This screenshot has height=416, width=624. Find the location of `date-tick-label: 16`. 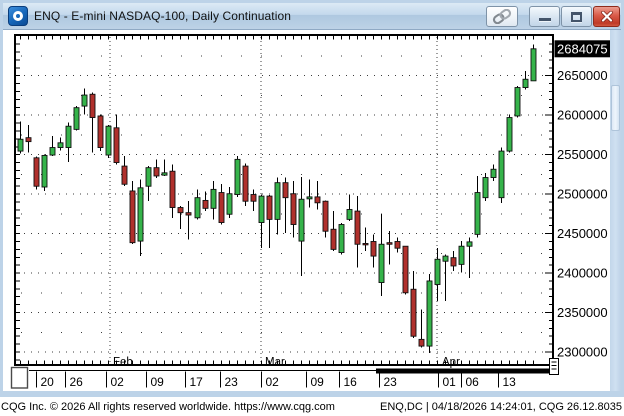

date-tick-label: 16 is located at coordinates (351, 382).